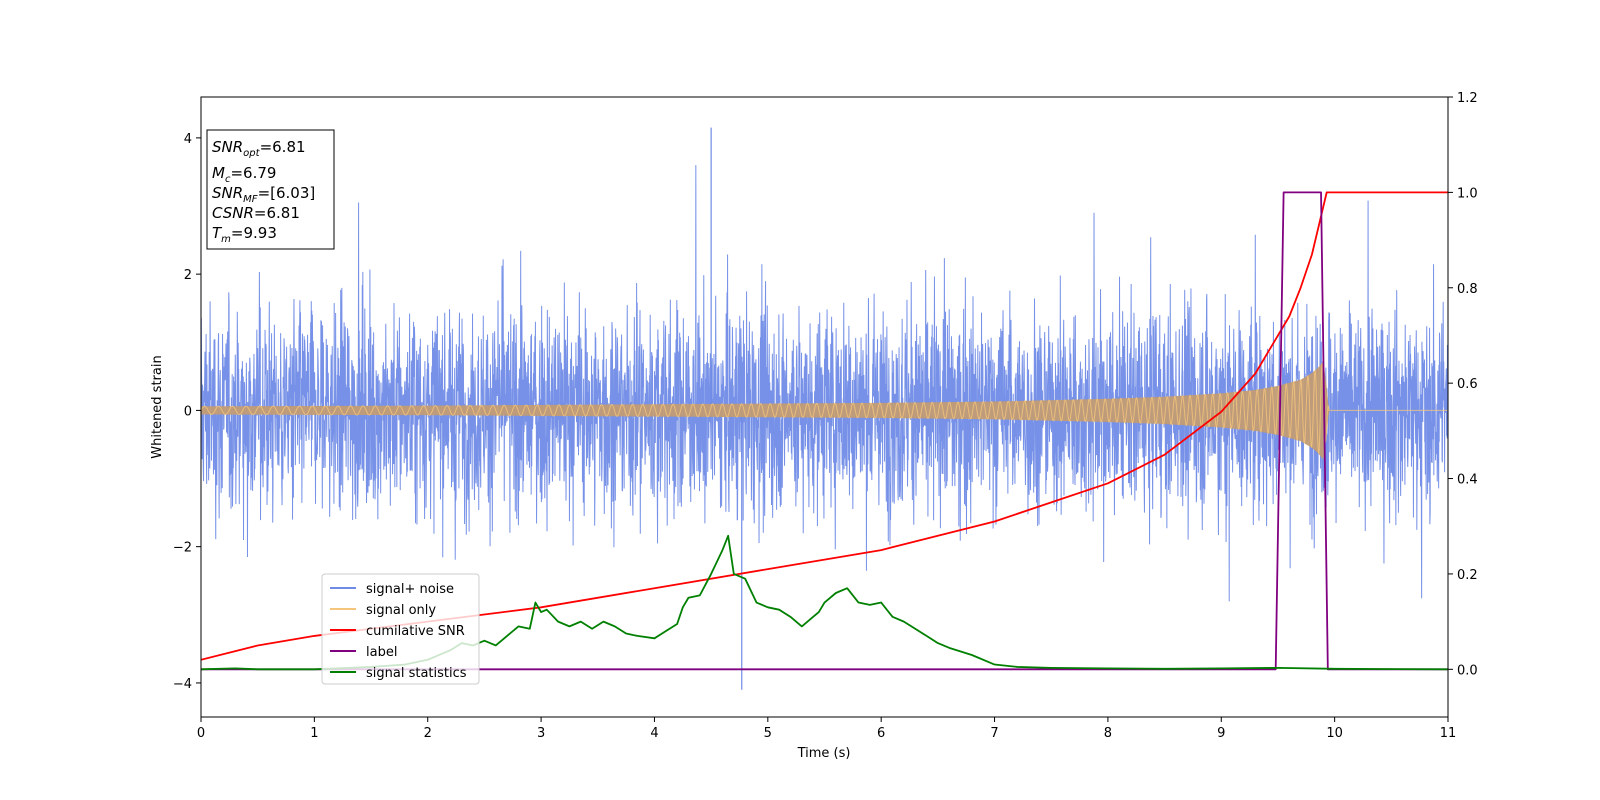 This screenshot has width=1600, height=800. I want to click on x-tick-label: 6, so click(881, 733).